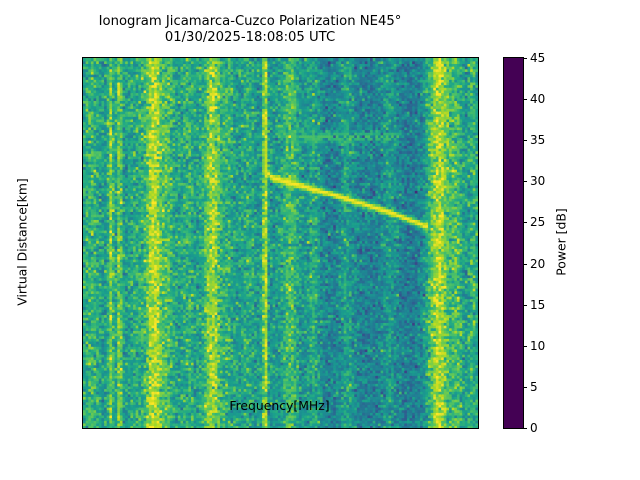 Image resolution: width=640 pixels, height=480 pixels. What do you see at coordinates (524, 243) in the screenshot?
I see `colorbar: 0 5 10 15 20 25 30 35 40 45` at bounding box center [524, 243].